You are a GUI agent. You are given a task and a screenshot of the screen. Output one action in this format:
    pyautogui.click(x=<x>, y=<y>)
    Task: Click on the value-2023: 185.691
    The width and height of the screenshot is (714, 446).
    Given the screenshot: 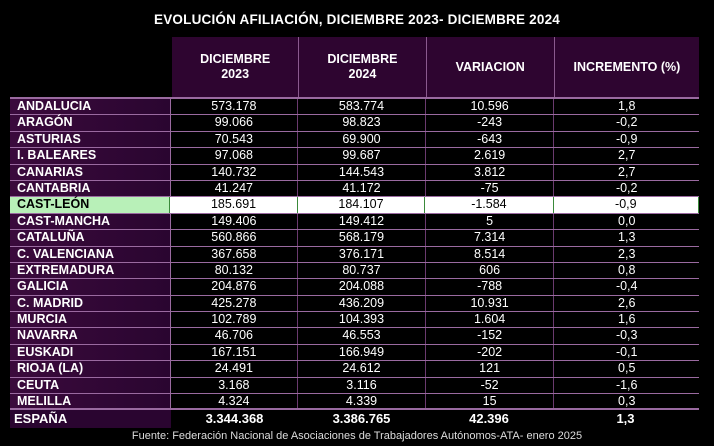 What is the action you would take?
    pyautogui.click(x=234, y=205)
    